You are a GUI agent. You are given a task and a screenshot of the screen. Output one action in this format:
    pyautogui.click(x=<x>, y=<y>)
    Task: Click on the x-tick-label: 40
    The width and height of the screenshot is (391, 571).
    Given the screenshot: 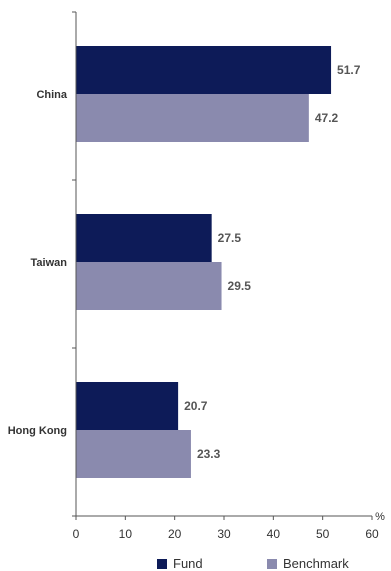 What is the action you would take?
    pyautogui.click(x=274, y=534)
    